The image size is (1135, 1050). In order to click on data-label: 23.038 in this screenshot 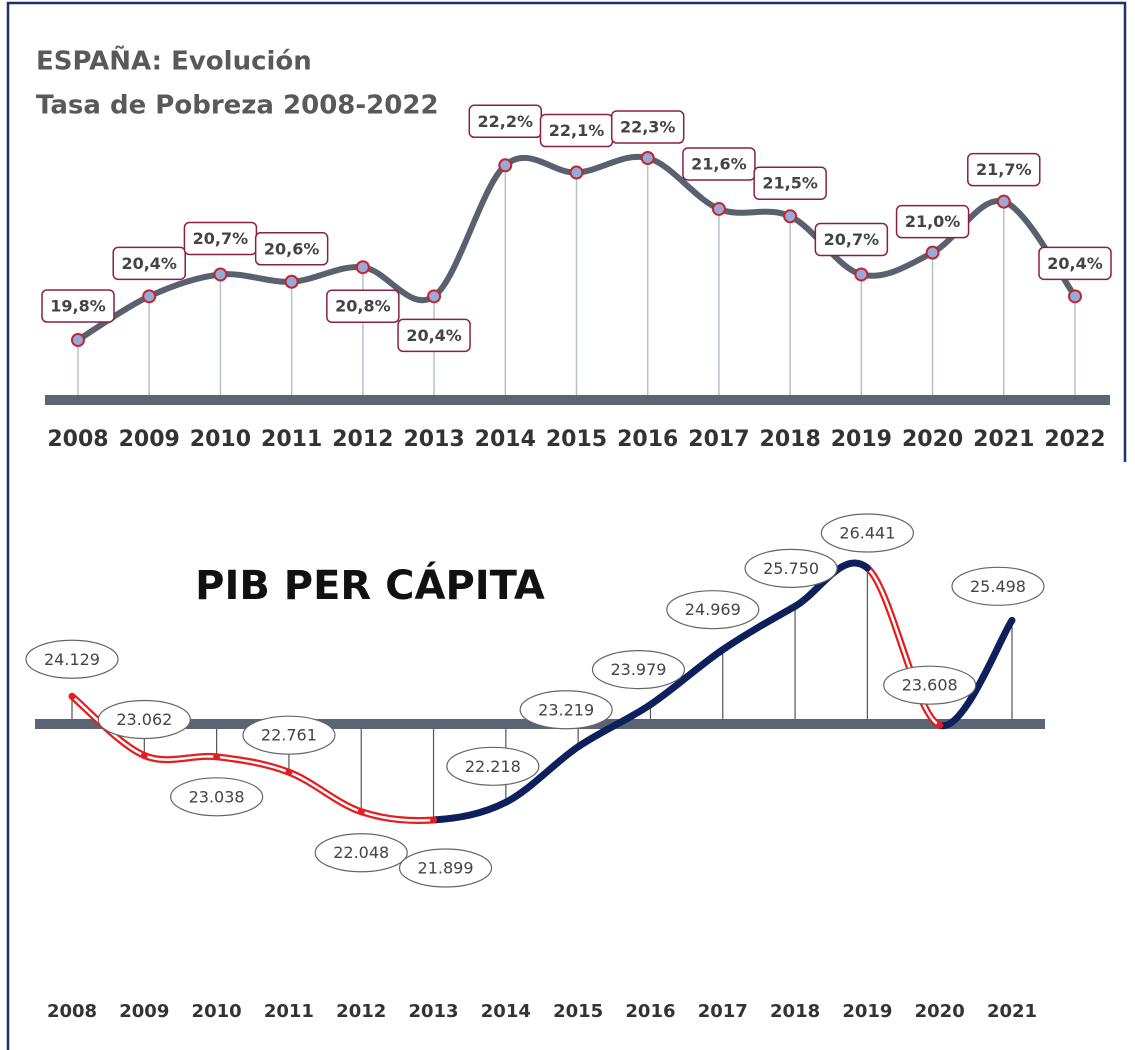, I will do `click(217, 796)`.